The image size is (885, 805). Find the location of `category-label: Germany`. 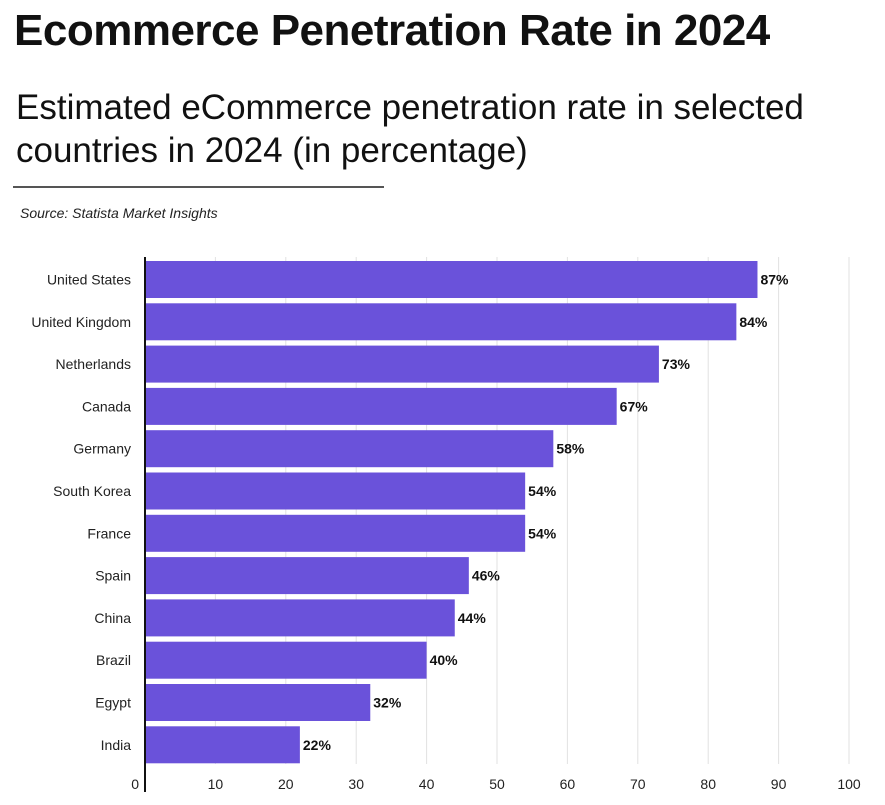

category-label: Germany is located at coordinates (102, 449).